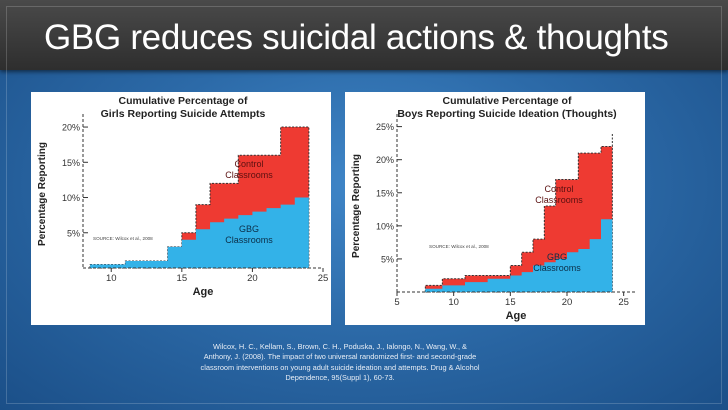 This screenshot has width=728, height=410. I want to click on slide-title: GBG reduces suicidal actions & thoughts, so click(356, 37).